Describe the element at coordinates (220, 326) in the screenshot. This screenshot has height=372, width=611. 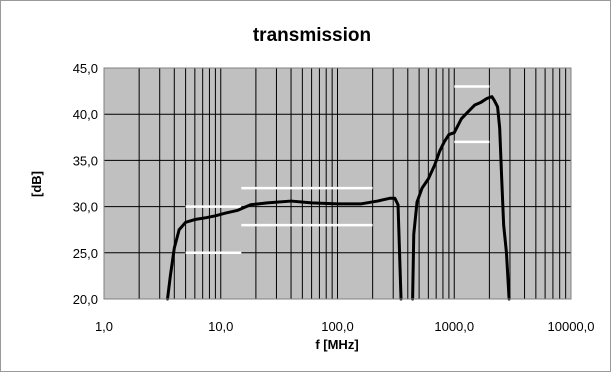
I see `x-tick-label: 10,0` at that location.